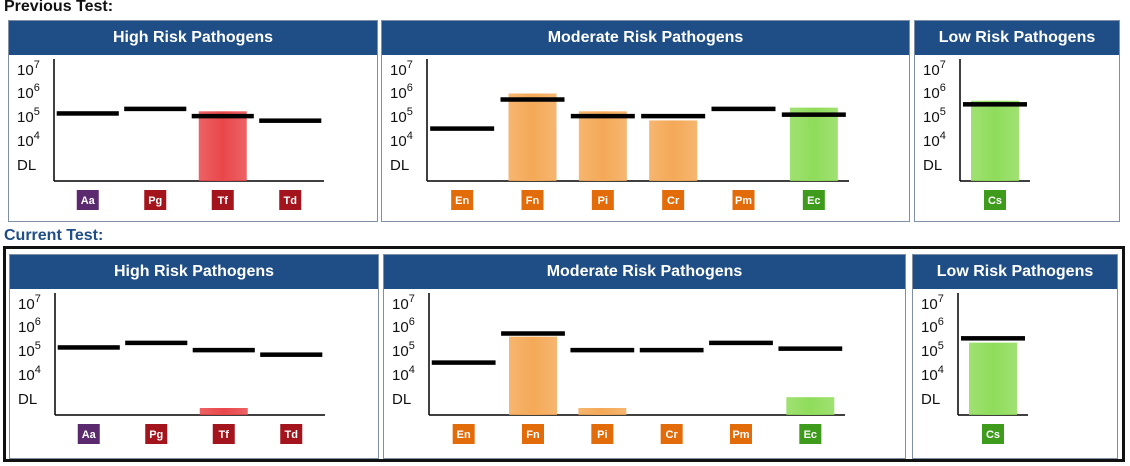 The width and height of the screenshot is (1130, 466). I want to click on bar-cr, so click(673, 150).